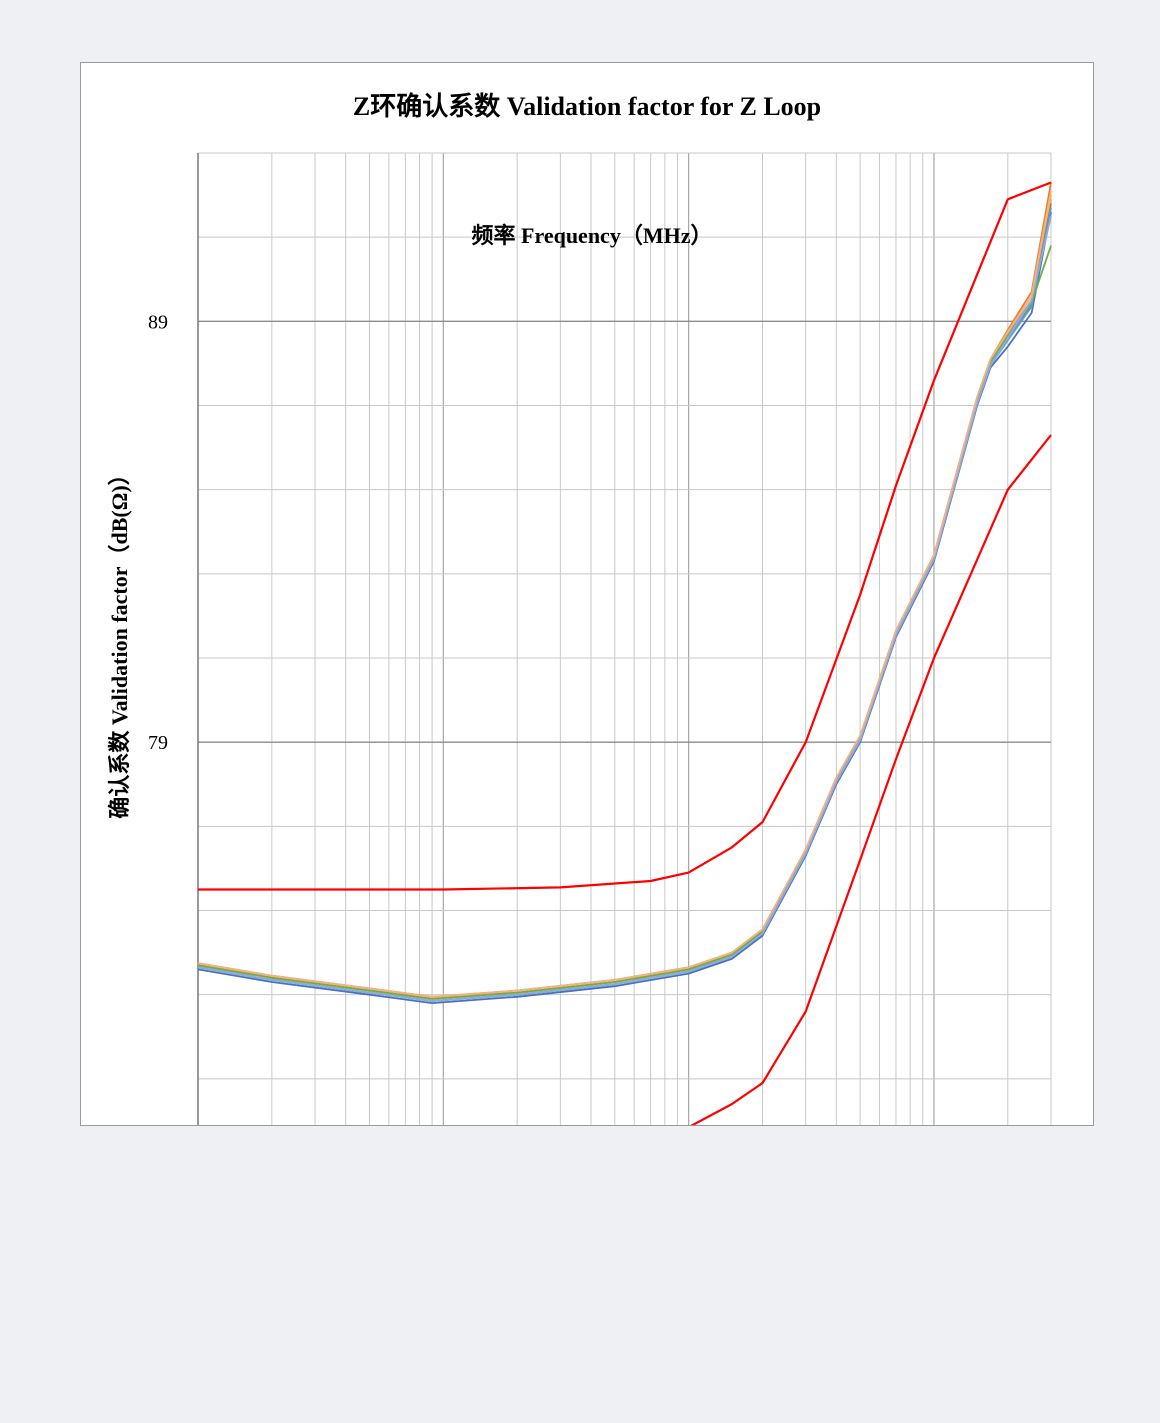  I want to click on axes, so click(198, 639).